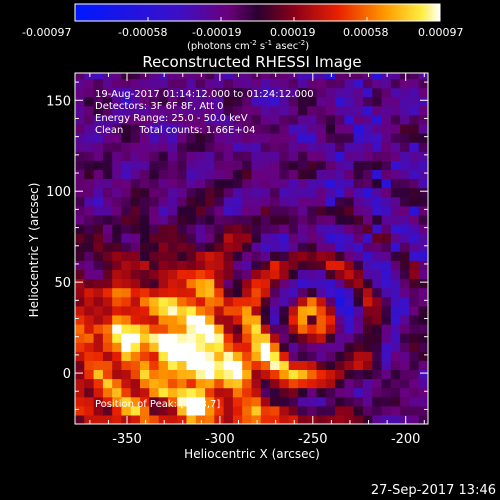 The width and height of the screenshot is (500, 500). What do you see at coordinates (157, 404) in the screenshot?
I see `annotation-peak-position: Position of Peak: [-323,7]` at bounding box center [157, 404].